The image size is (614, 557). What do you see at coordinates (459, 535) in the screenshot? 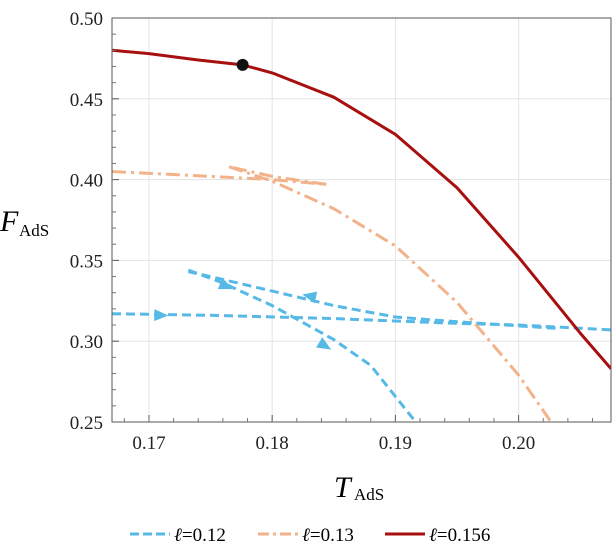
I see `legend-label: ℓ=0.156` at bounding box center [459, 535].